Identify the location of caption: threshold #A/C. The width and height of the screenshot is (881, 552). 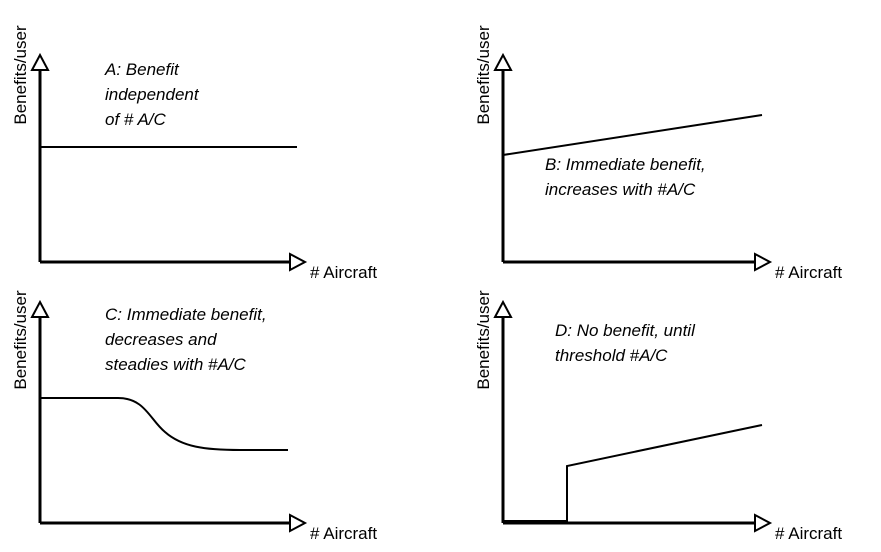
(611, 355).